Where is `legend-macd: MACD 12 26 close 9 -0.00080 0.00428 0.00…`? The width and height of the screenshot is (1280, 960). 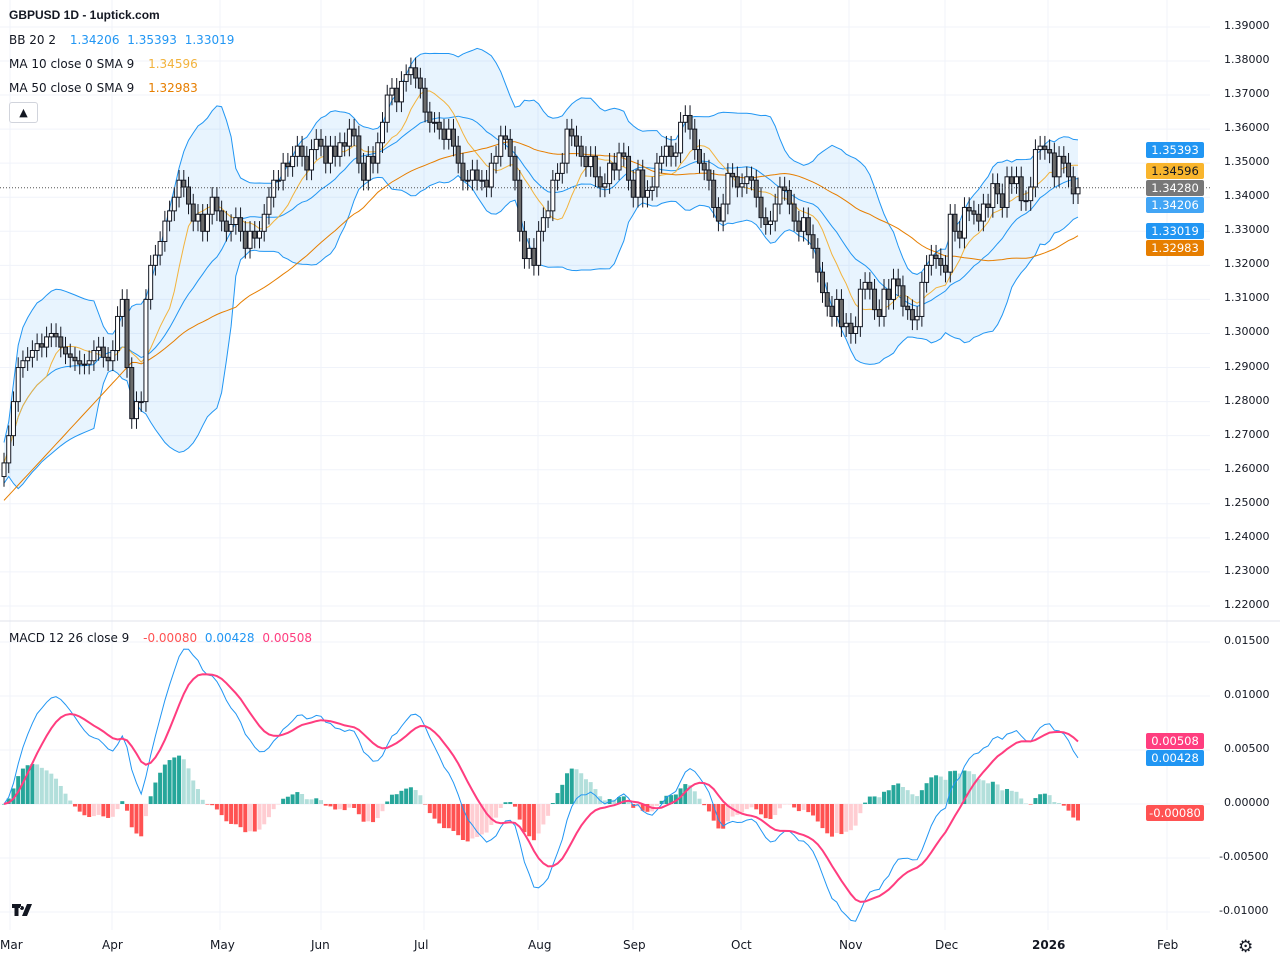 legend-macd: MACD 12 26 close 9 -0.00080 0.00428 0.00… is located at coordinates (160, 638).